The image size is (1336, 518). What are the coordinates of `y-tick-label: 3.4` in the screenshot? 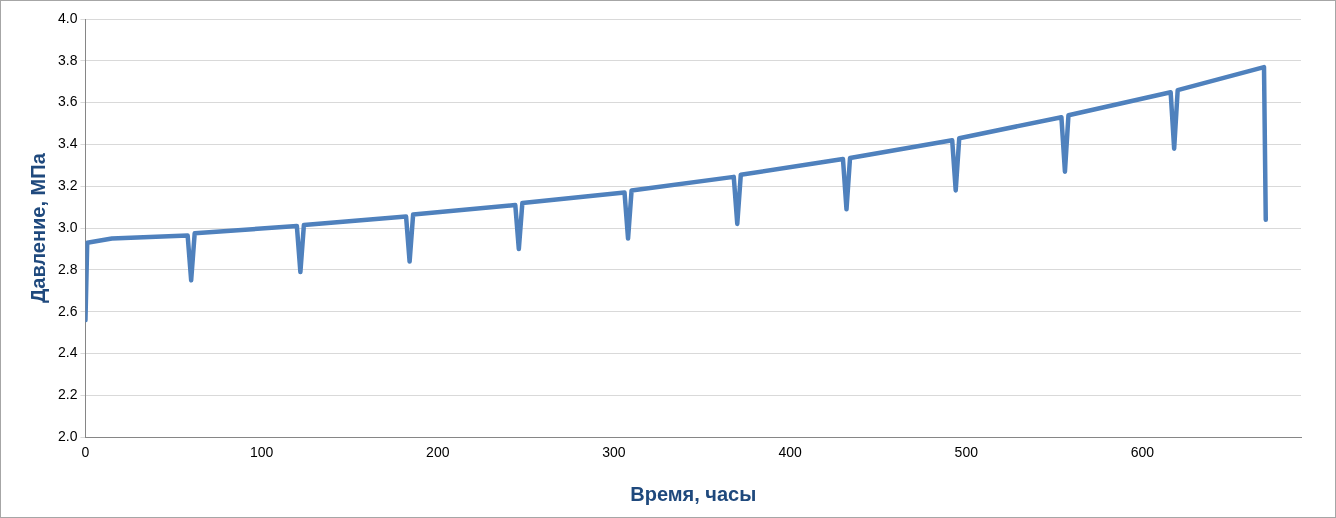 It's located at (67, 143).